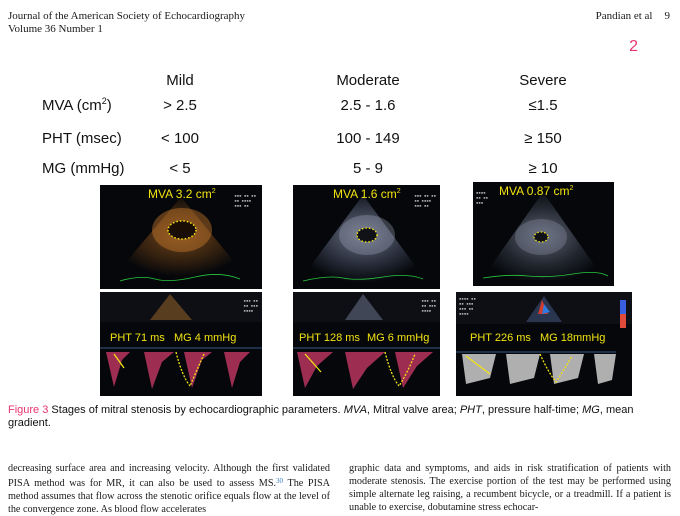 The width and height of the screenshot is (680, 516). Describe the element at coordinates (482, 197) in the screenshot. I see `echo-settings-text: ▪▪▪▪ ▪▪ ▪▪ ▪▪▪` at that location.